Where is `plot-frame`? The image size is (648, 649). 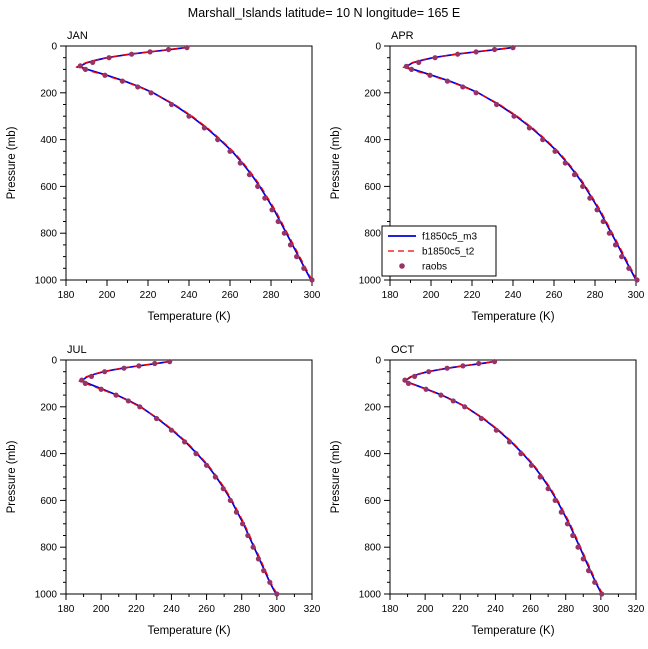
plot-frame is located at coordinates (513, 477).